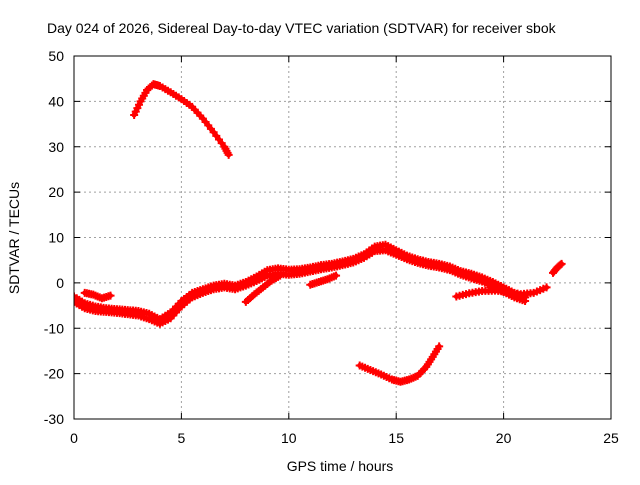 This screenshot has width=640, height=485. I want to click on series-short-arc-early, so click(97, 295).